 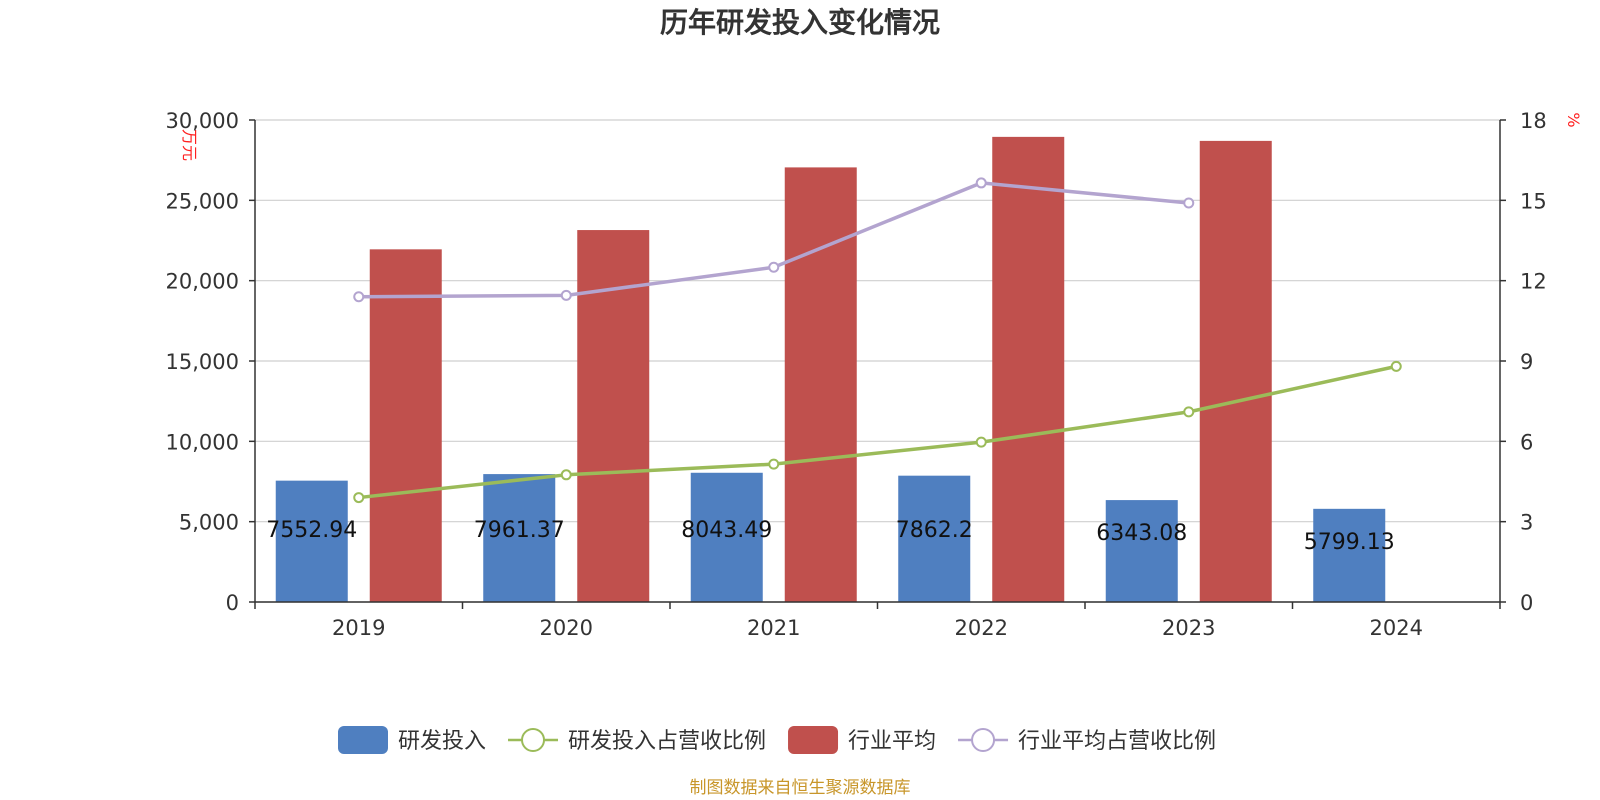 I want to click on y-left-tick-label: 10,000, so click(x=202, y=442).